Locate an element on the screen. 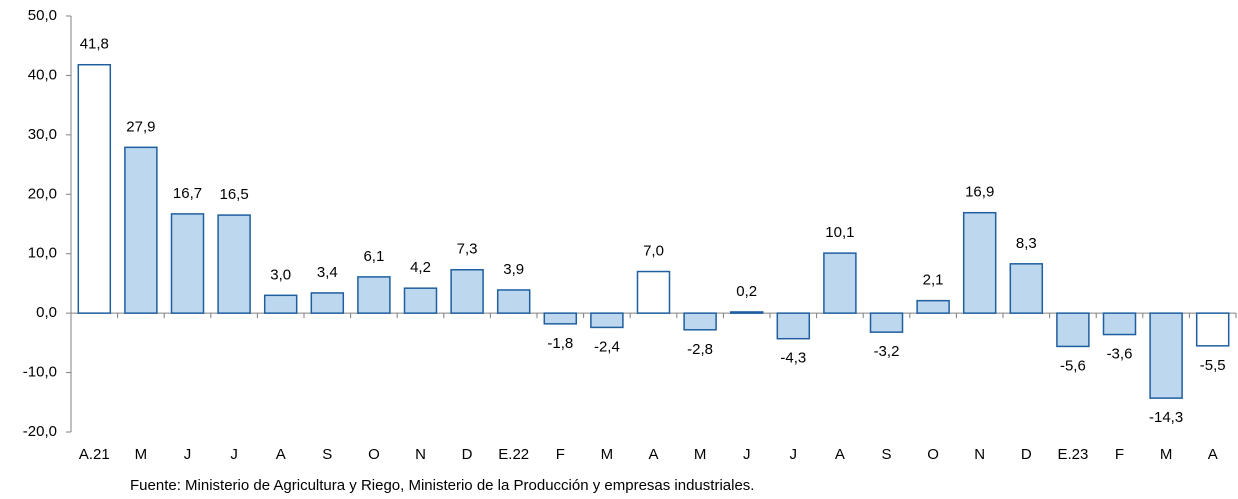  value-label: 7,0 is located at coordinates (653, 251).